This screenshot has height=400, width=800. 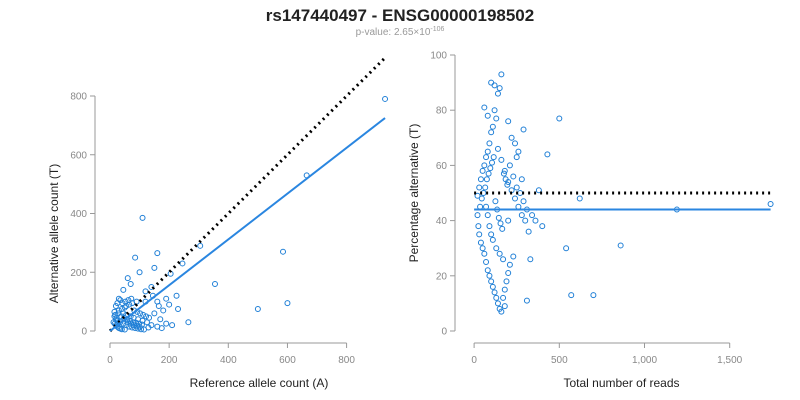 I want to click on left-x-tick-label: 800, so click(x=346, y=360).